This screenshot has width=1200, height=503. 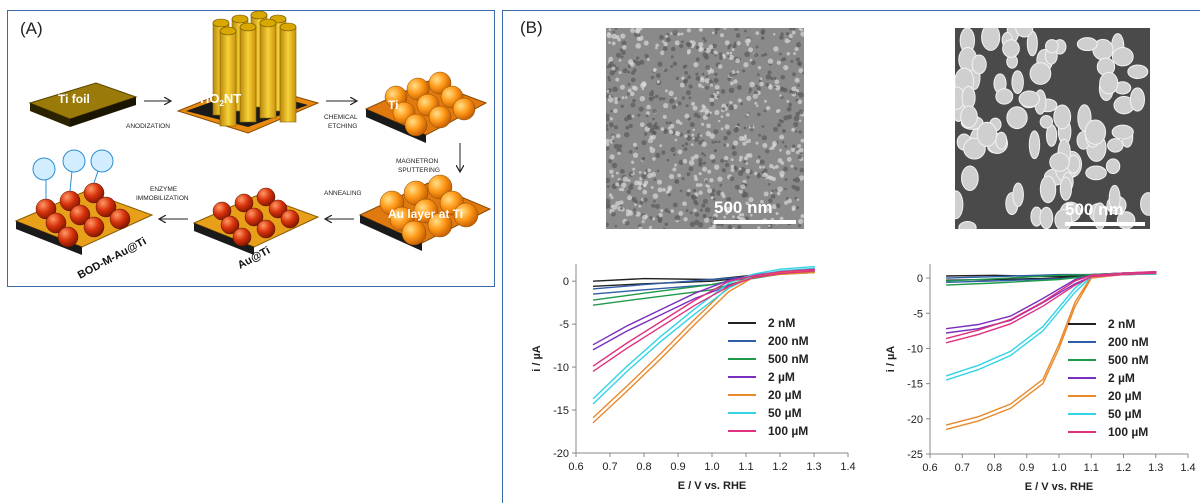 I want to click on x-tick-label: 0.6, so click(x=575, y=467).